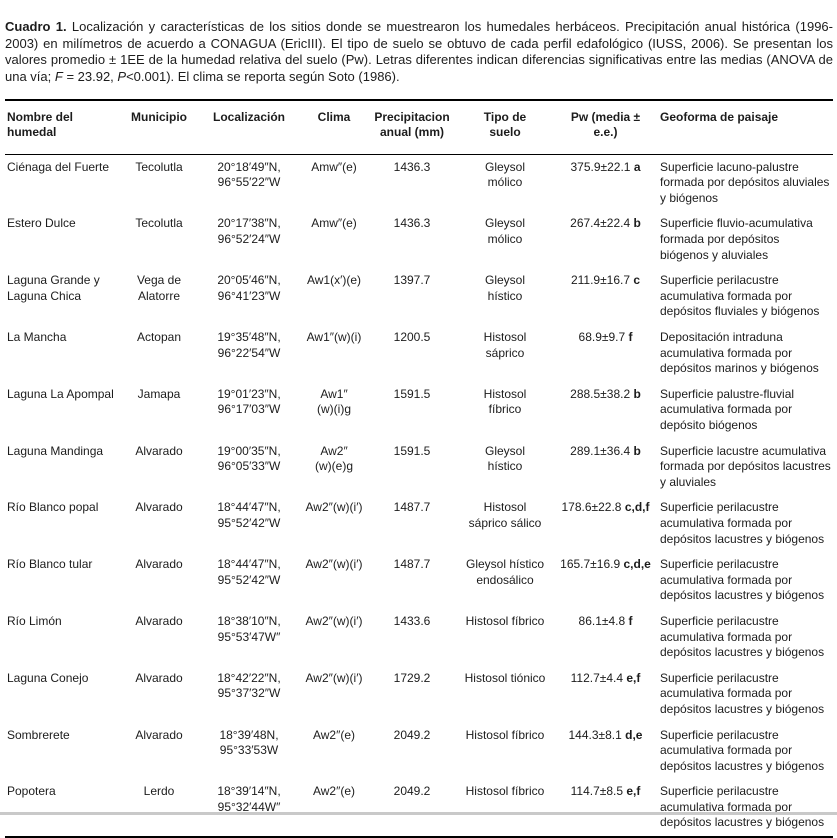 The height and width of the screenshot is (838, 837). I want to click on coordinates: 19°00′35″N,96°05′33″W, so click(249, 467).